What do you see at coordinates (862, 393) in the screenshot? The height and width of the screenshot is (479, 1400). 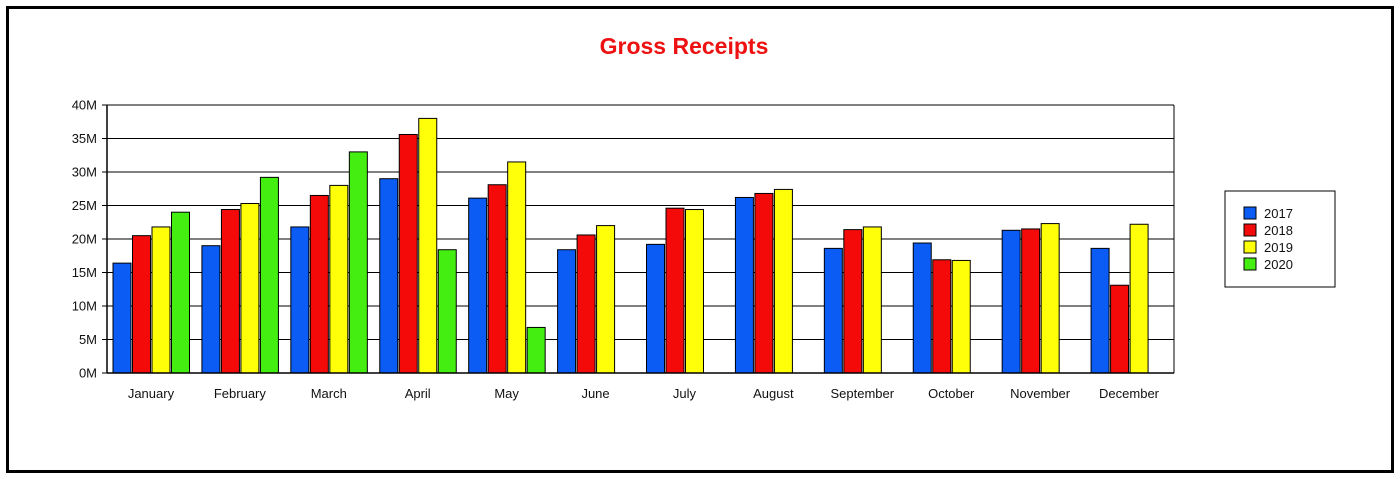 I see `x-tick-label: September` at bounding box center [862, 393].